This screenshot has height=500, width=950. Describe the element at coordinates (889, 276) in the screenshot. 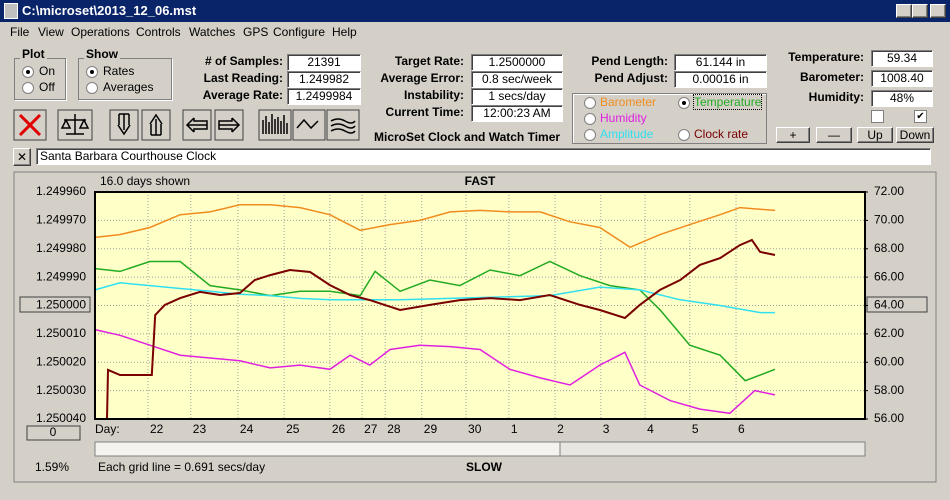

I see `y2-tick-label: 66.00` at that location.